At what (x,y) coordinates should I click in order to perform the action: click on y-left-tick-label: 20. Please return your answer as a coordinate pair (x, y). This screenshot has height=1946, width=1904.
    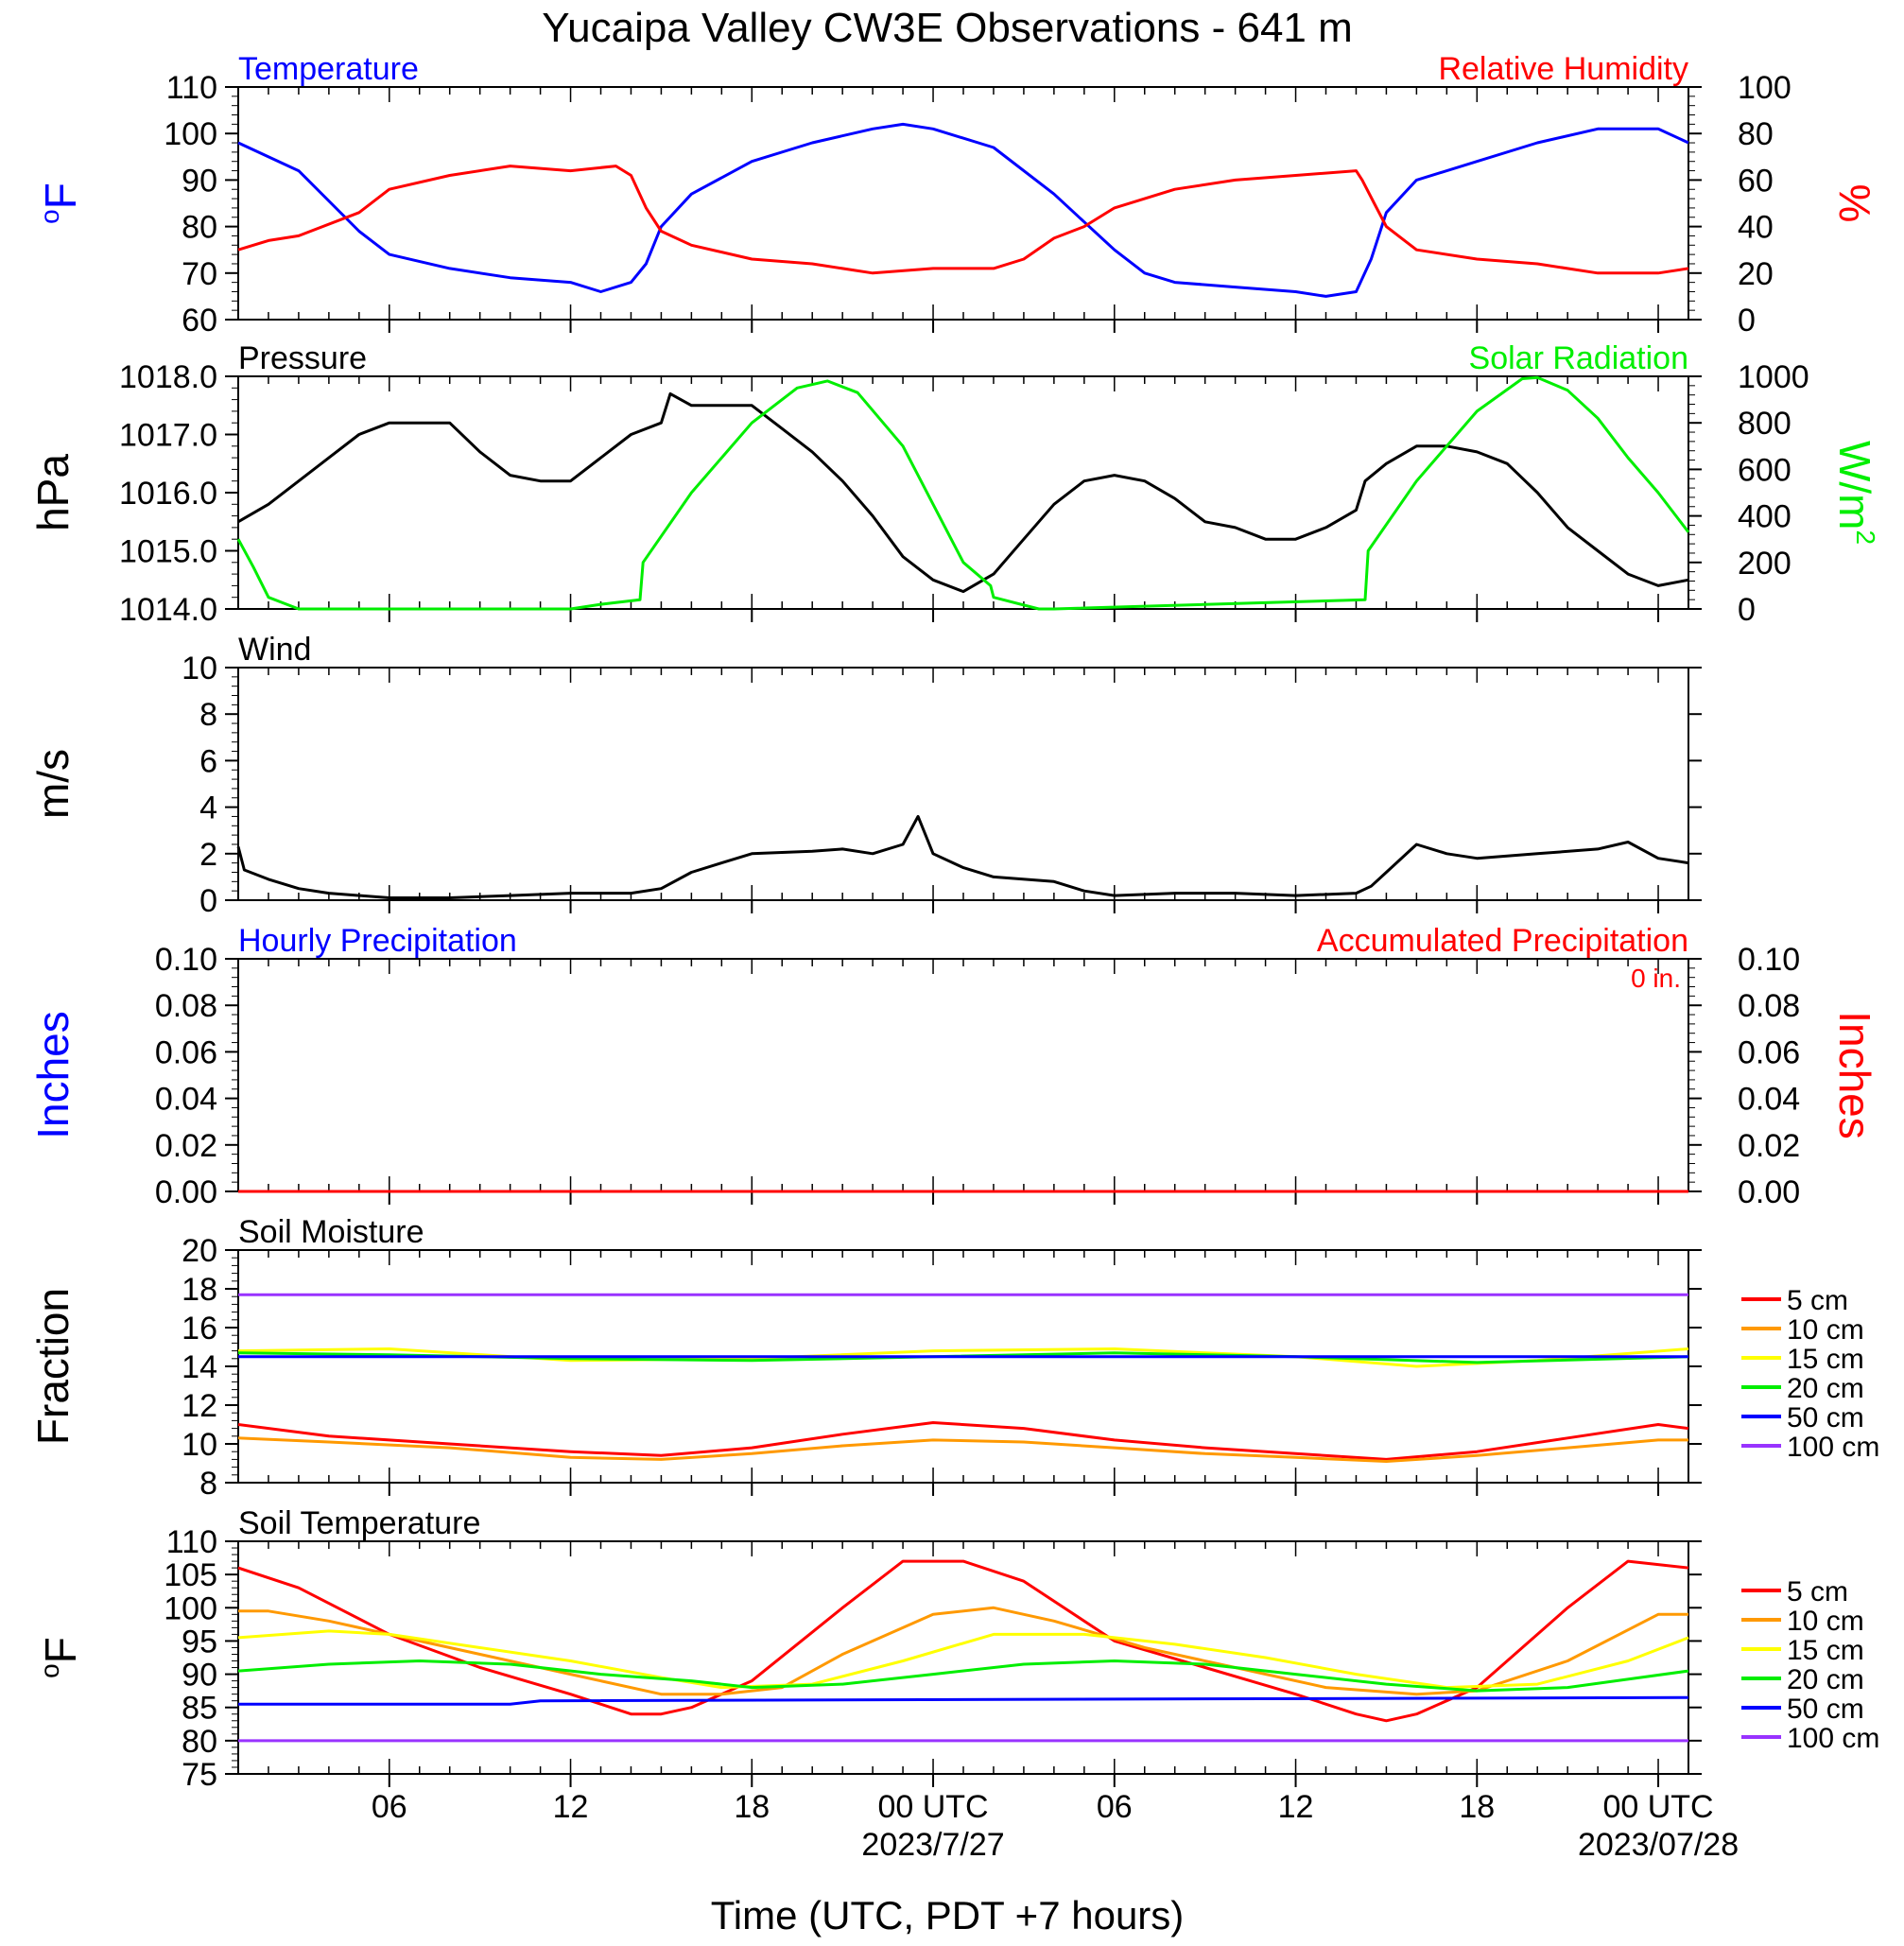
    Looking at the image, I should click on (199, 1251).